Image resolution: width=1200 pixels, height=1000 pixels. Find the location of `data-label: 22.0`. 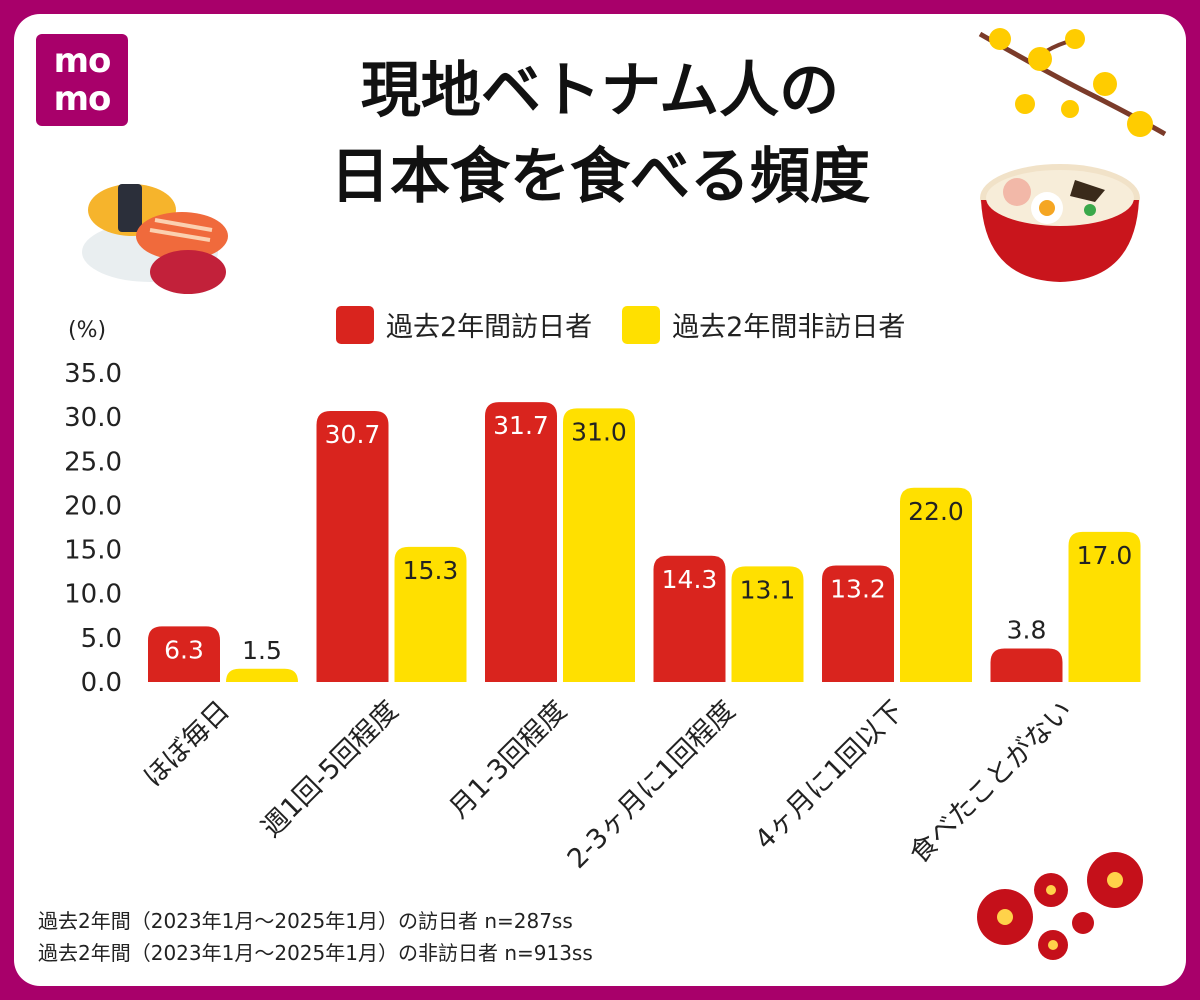

data-label: 22.0 is located at coordinates (936, 511).